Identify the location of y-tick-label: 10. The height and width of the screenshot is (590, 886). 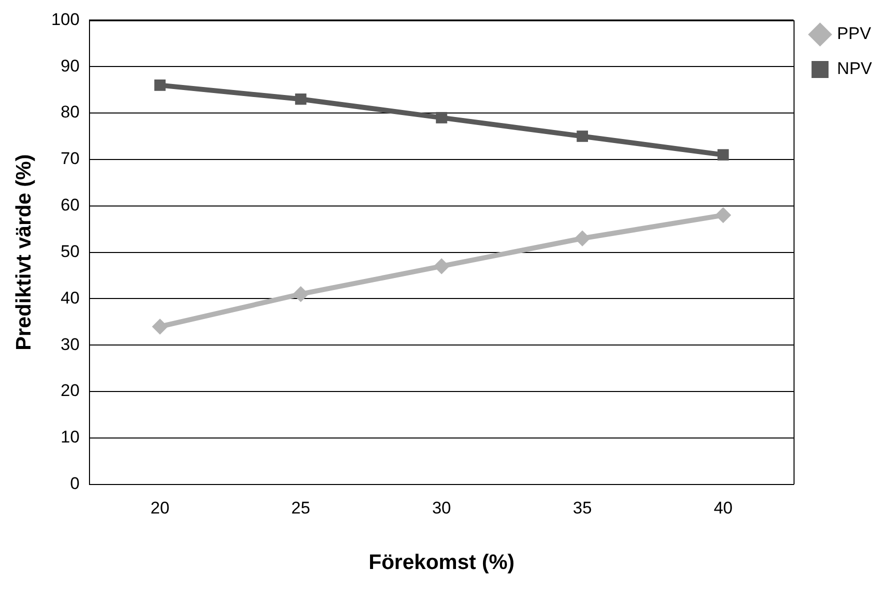
(70, 437).